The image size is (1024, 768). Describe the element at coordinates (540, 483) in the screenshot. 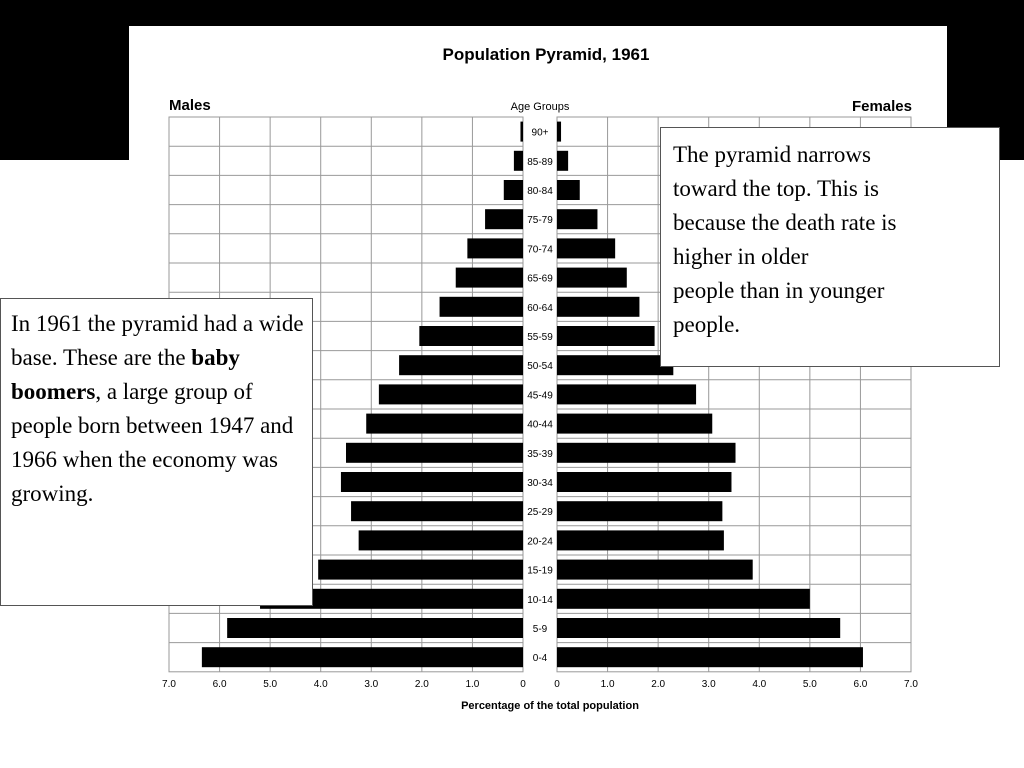

I see `age-group-label: 30-34` at that location.